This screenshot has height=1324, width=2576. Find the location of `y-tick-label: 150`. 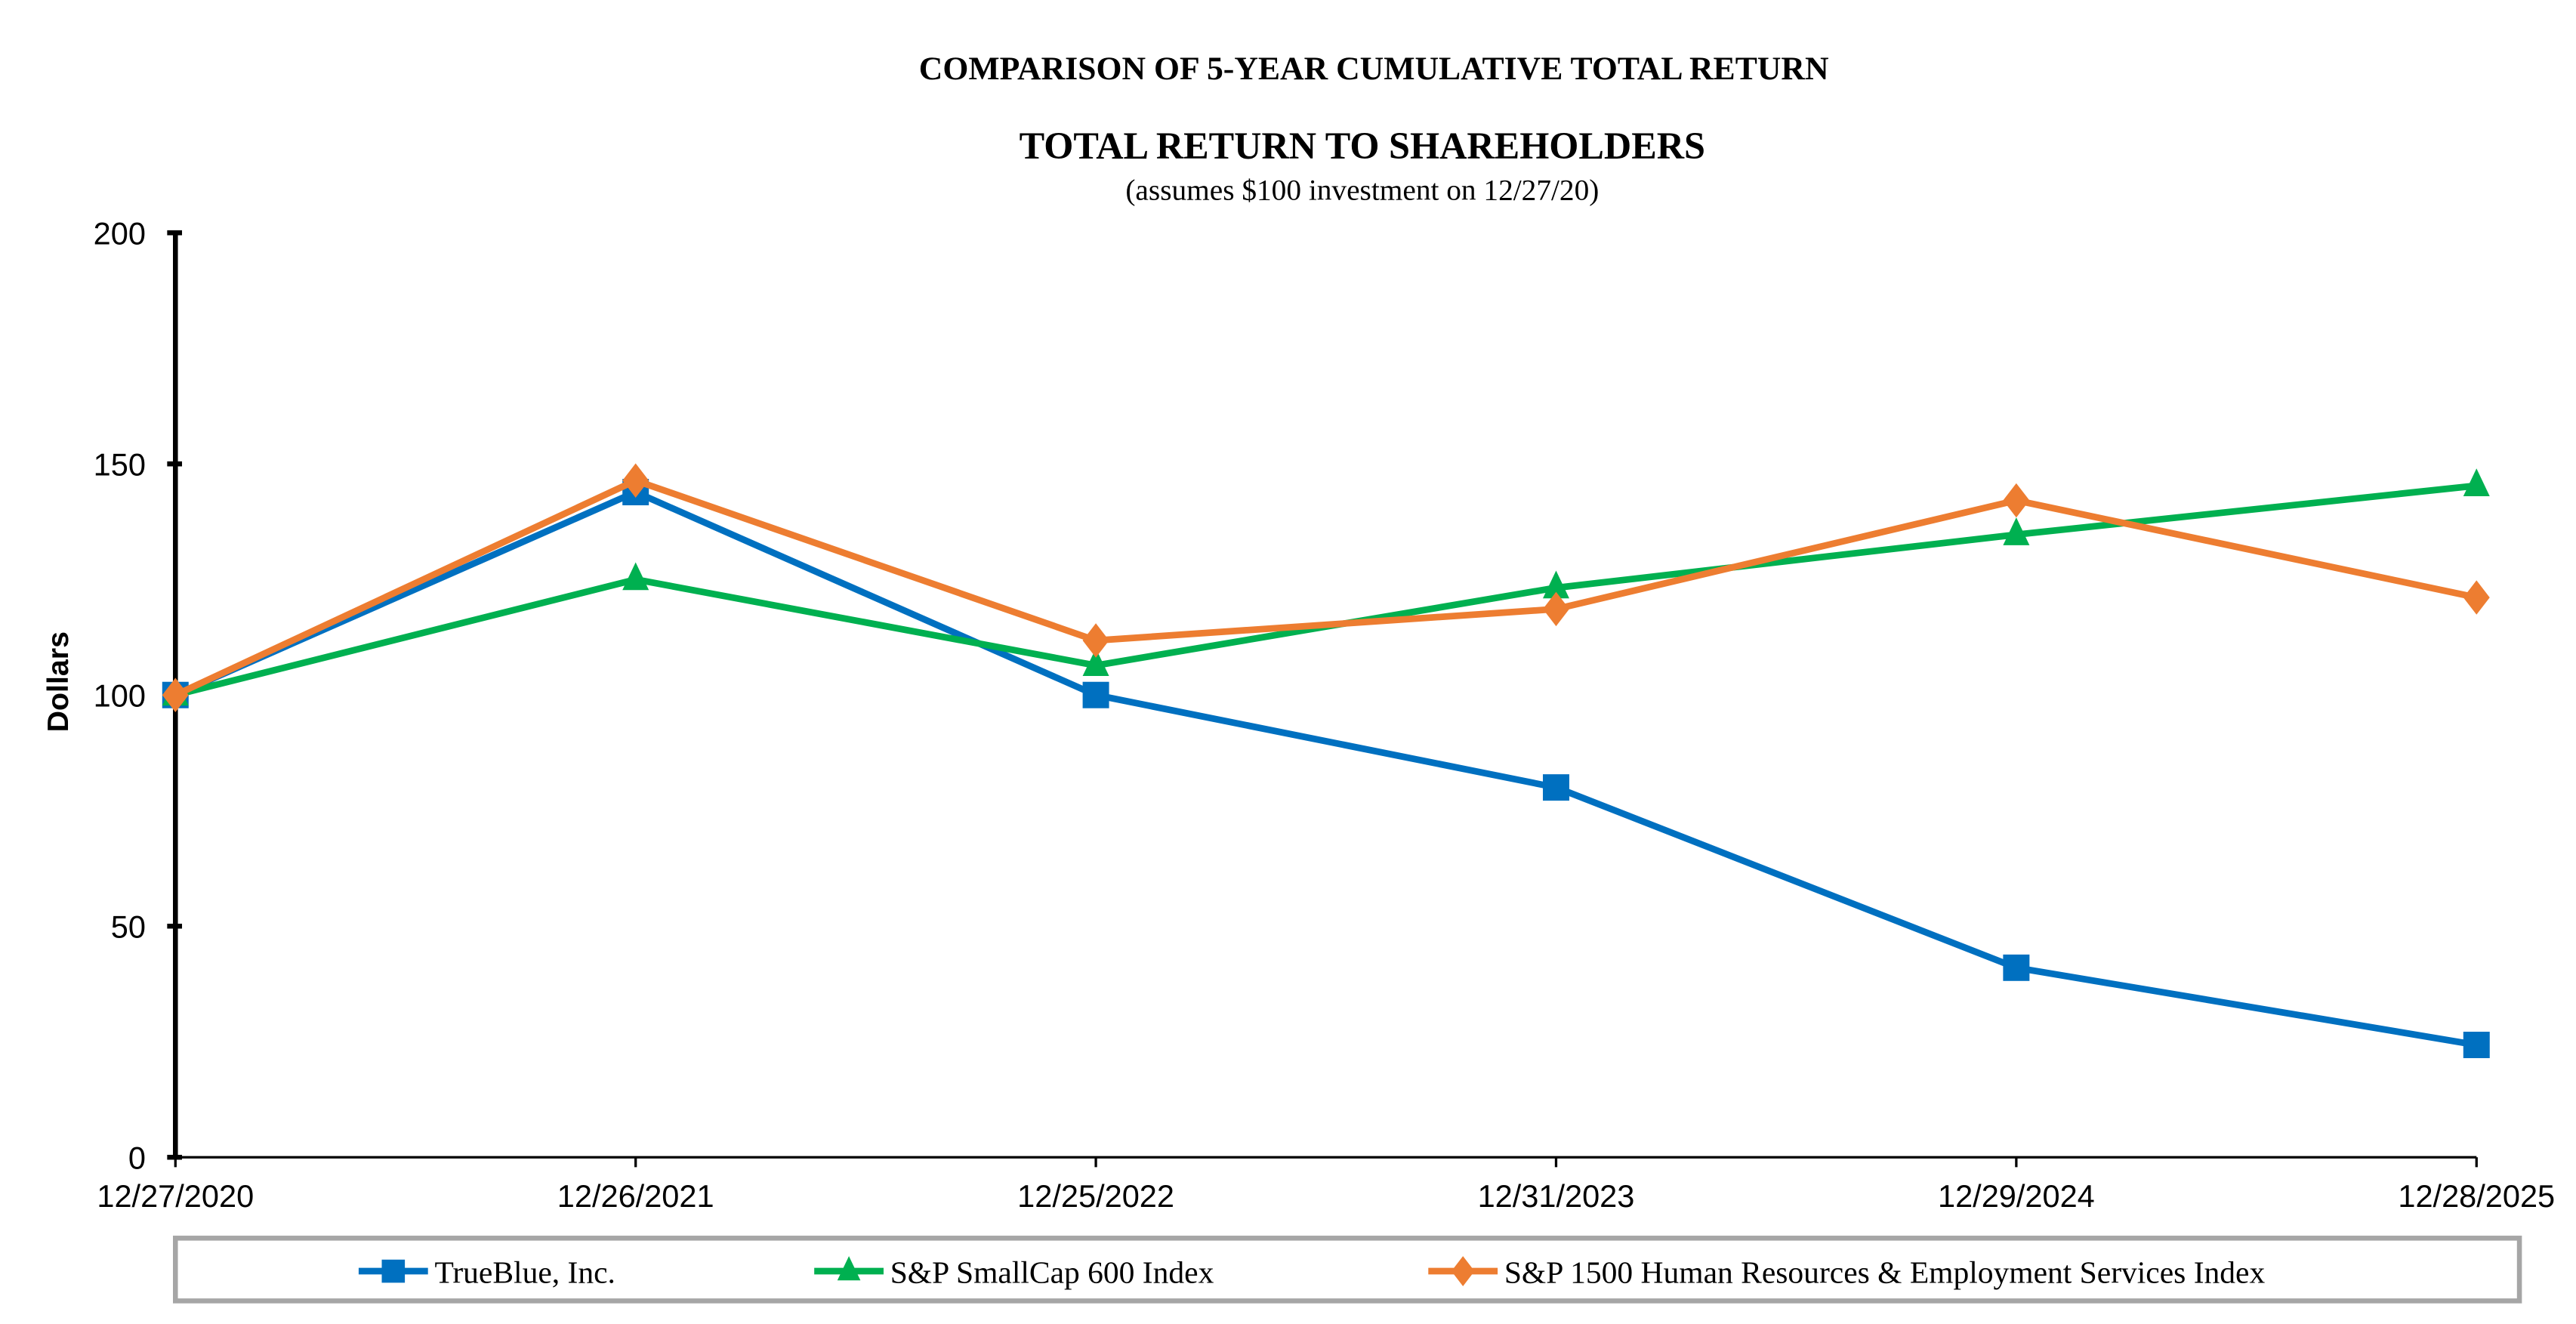

y-tick-label: 150 is located at coordinates (120, 465).